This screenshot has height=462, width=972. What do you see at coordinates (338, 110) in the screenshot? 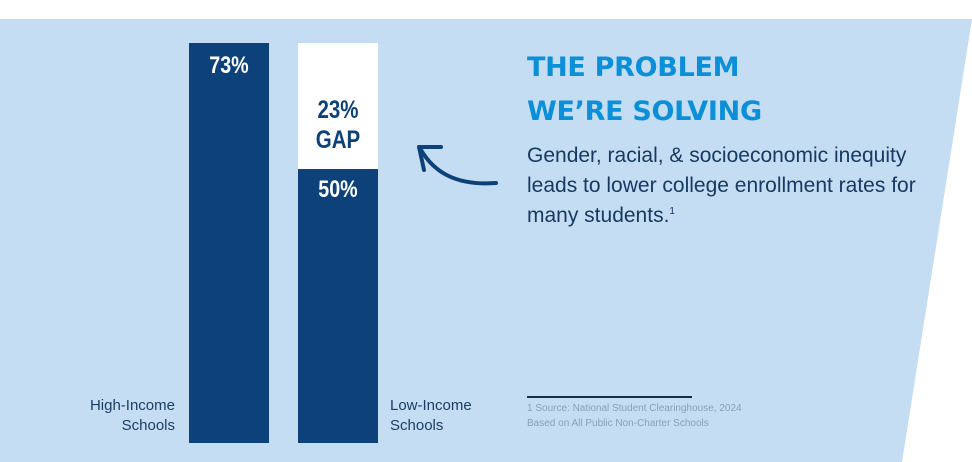
I see `gap-value: 23%` at bounding box center [338, 110].